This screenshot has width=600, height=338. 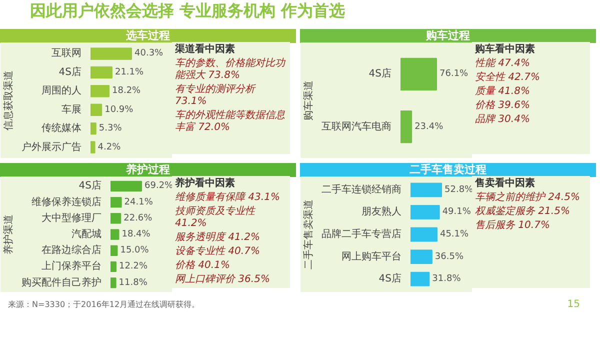 What do you see at coordinates (87, 234) in the screenshot?
I see `y-tick-label: 汽配城` at bounding box center [87, 234].